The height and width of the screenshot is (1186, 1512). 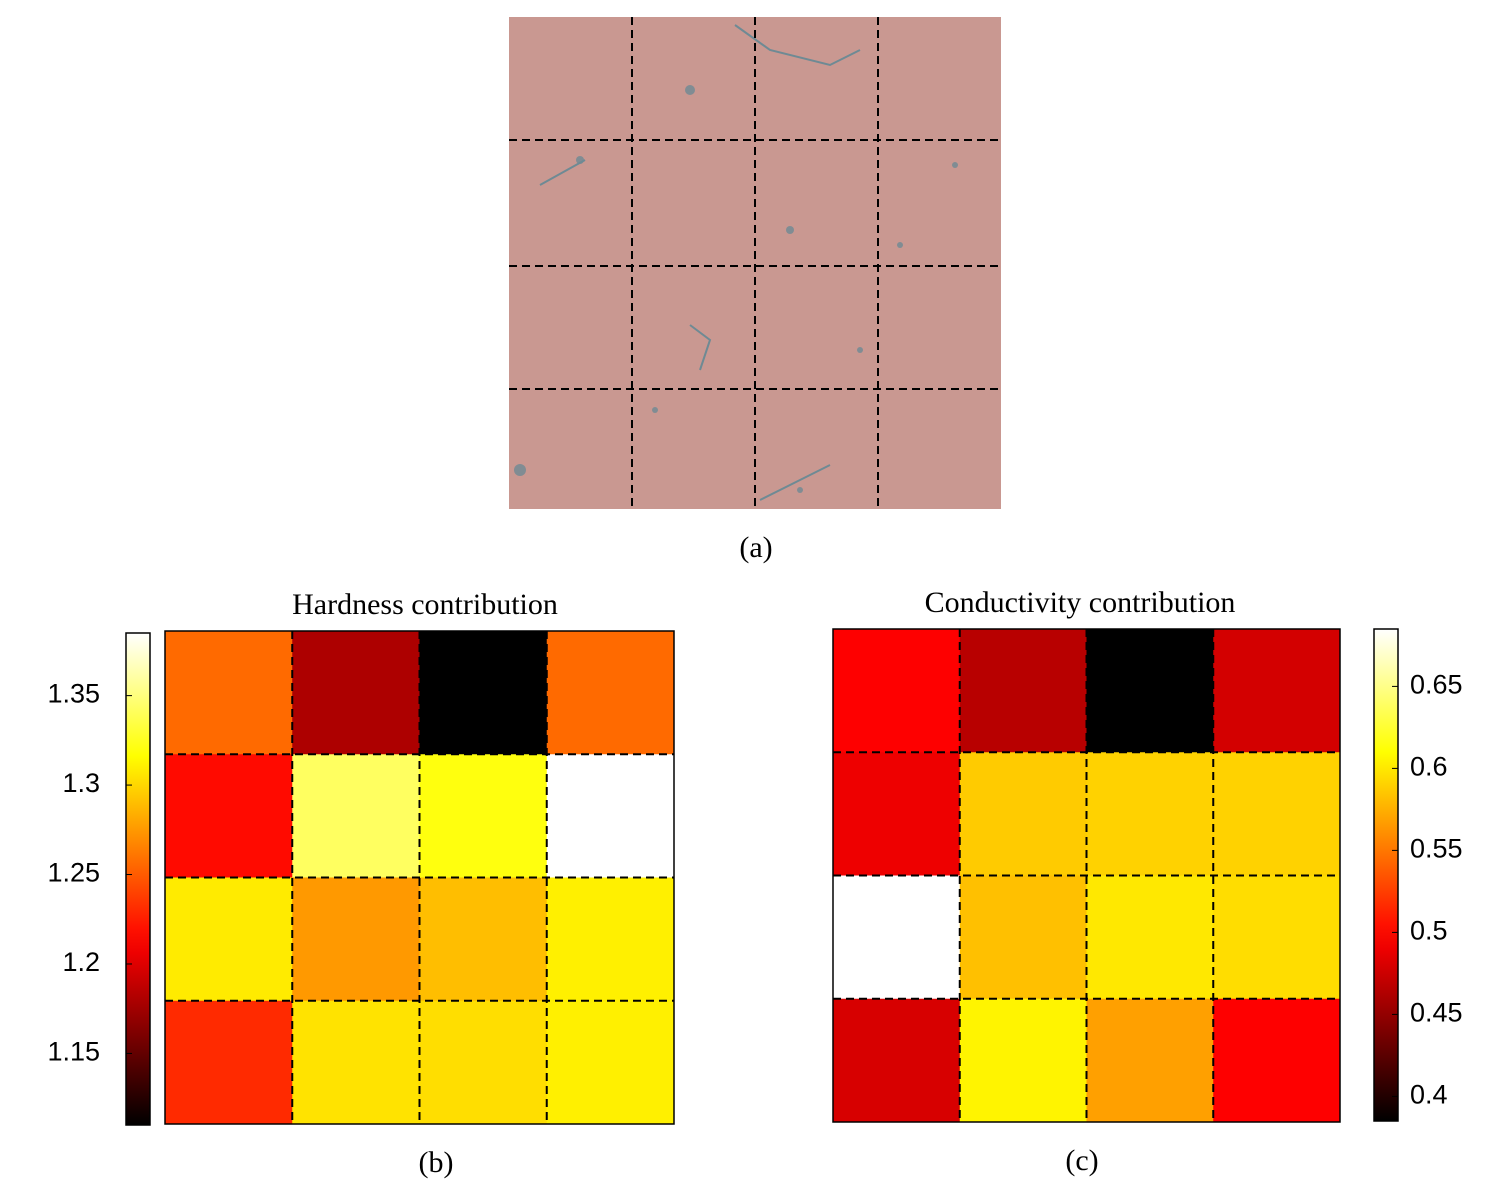 I want to click on caption: (c), so click(x=1081, y=1160).